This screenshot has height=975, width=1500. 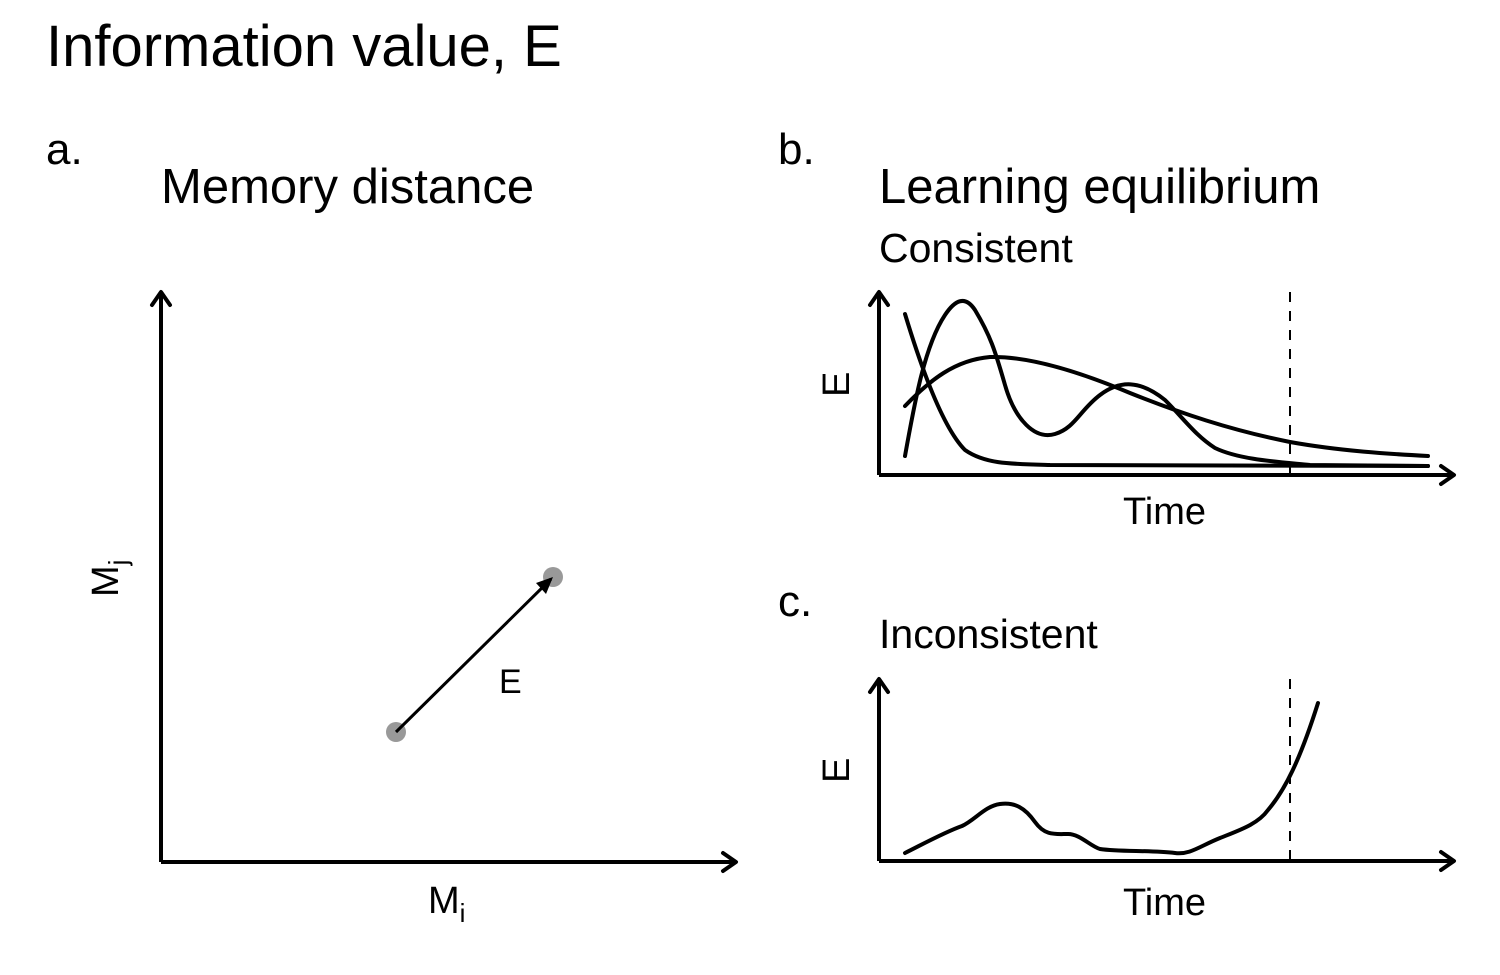 What do you see at coordinates (1447, 475) in the screenshot?
I see `panel-b-x-arrowhead` at bounding box center [1447, 475].